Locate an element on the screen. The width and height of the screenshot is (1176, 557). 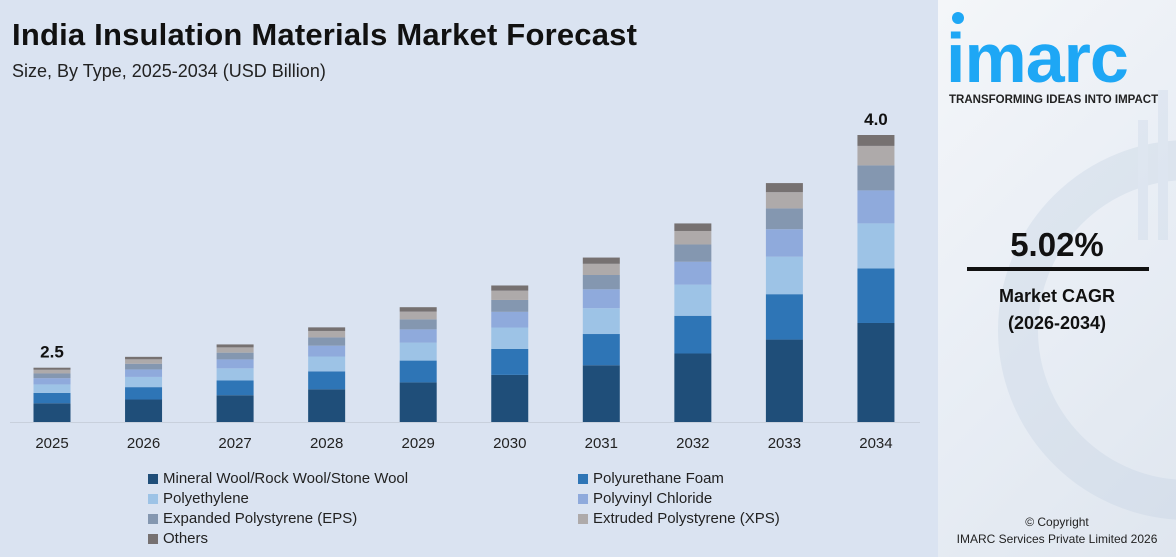
legend-item: Others is located at coordinates (178, 539).